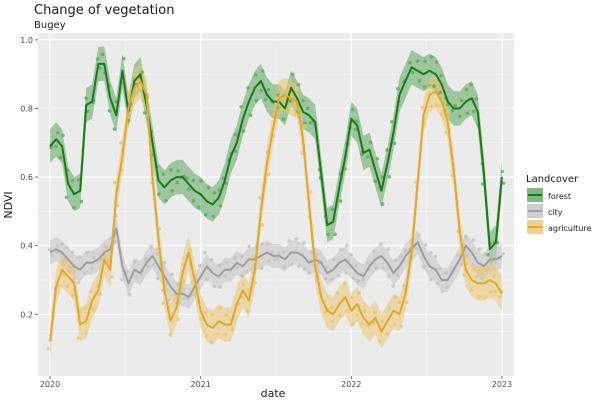  I want to click on legend: Landcover forest city agriculture, so click(559, 204).